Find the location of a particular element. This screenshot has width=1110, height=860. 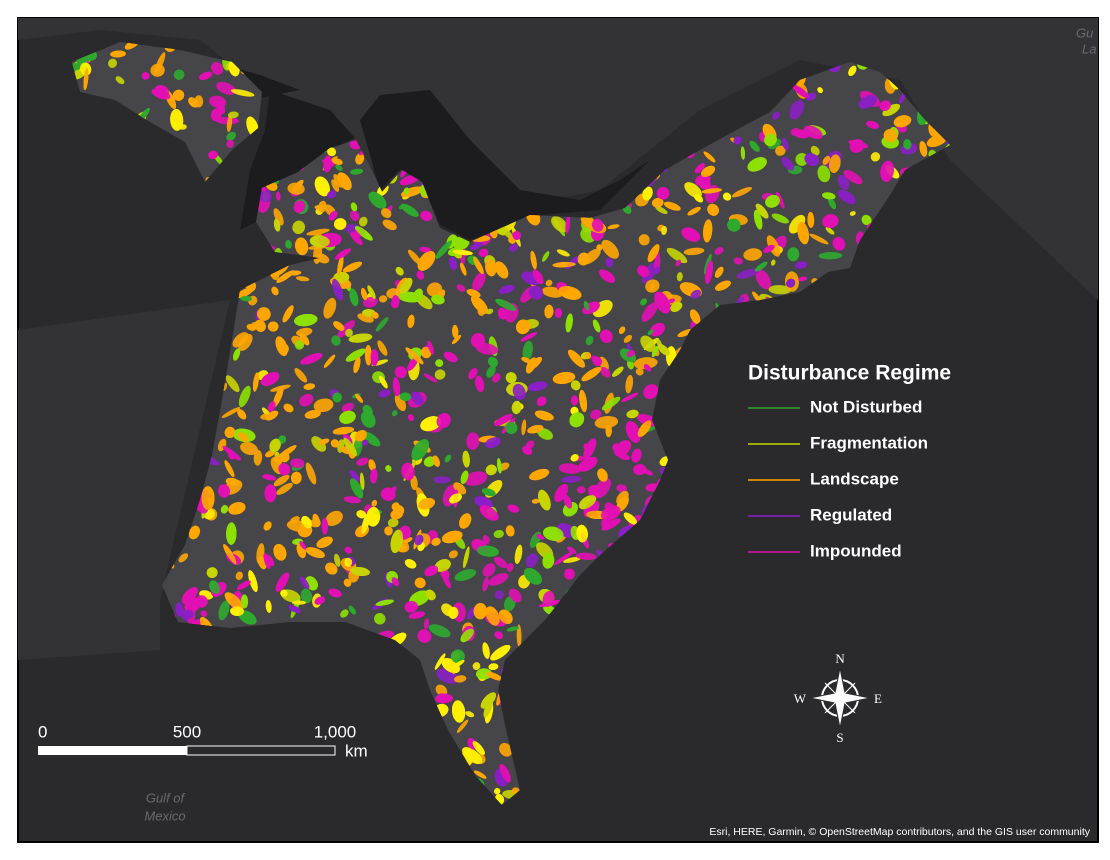

lake is located at coordinates (505, 165).